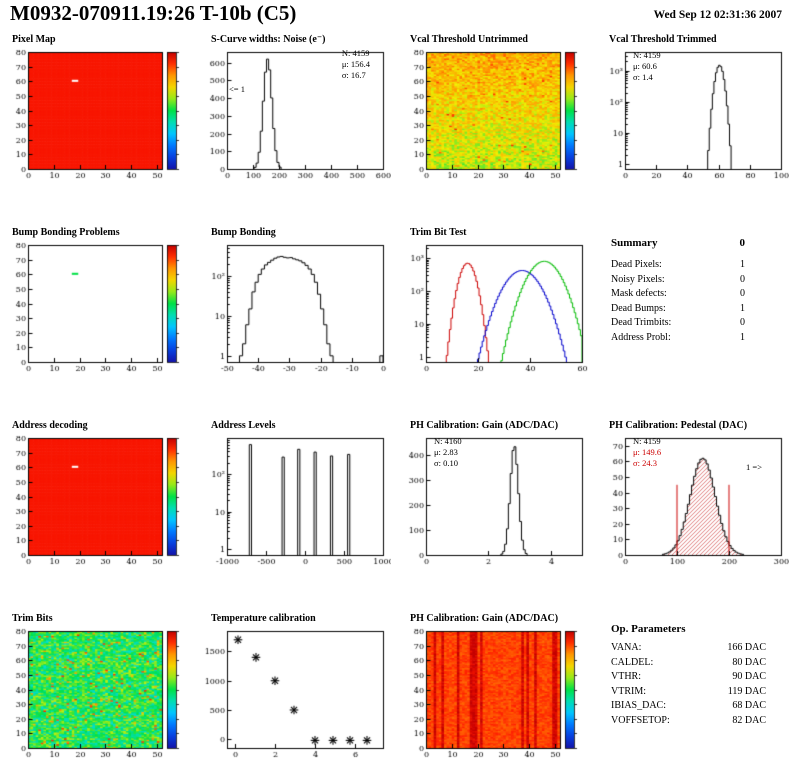  What do you see at coordinates (243, 232) in the screenshot?
I see `panel-title: Bump Bonding` at bounding box center [243, 232].